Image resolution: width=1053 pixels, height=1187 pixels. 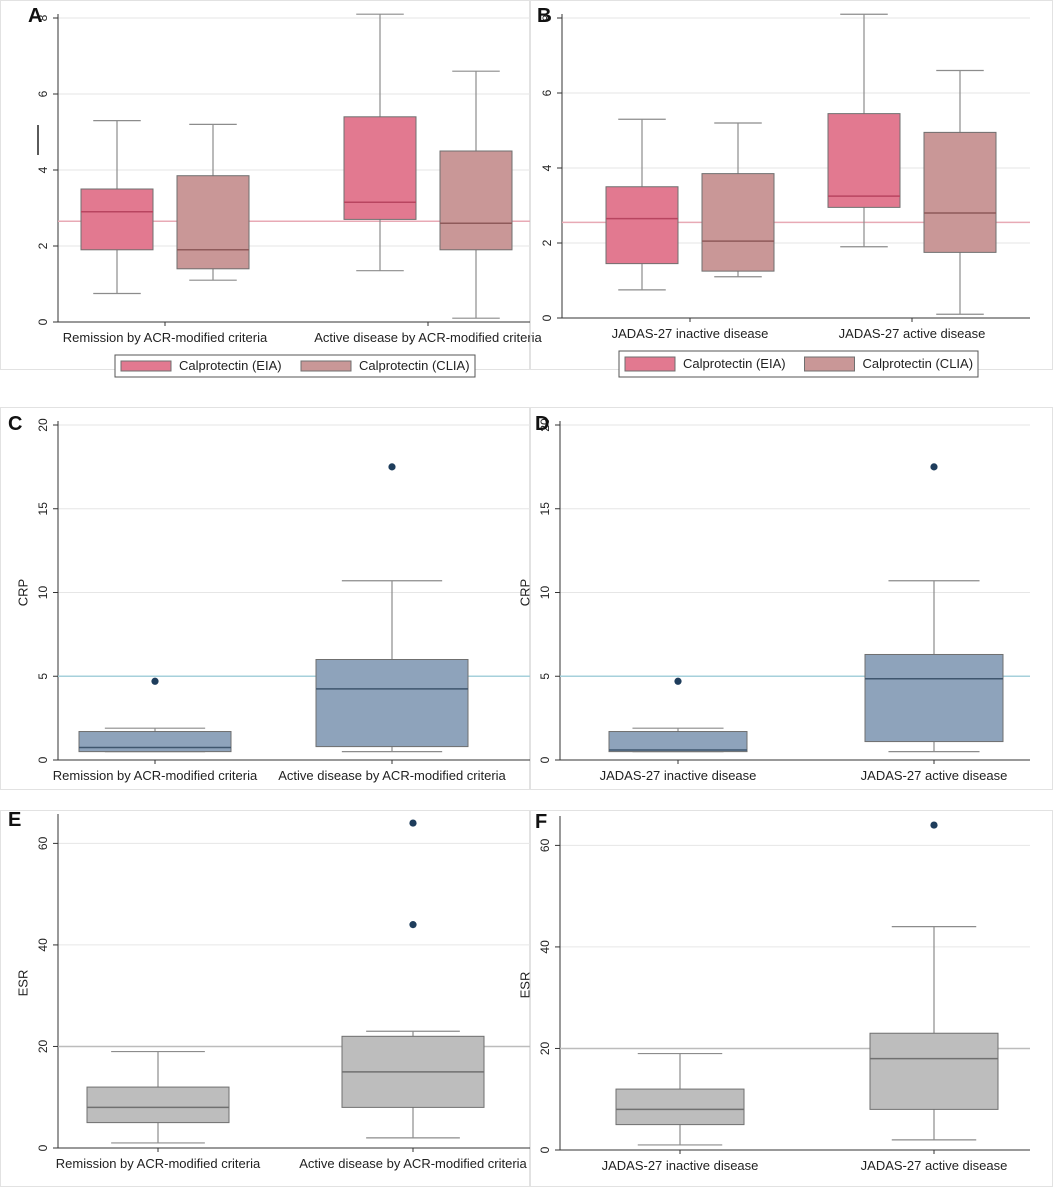 I want to click on panel-letter: F, so click(x=541, y=822).